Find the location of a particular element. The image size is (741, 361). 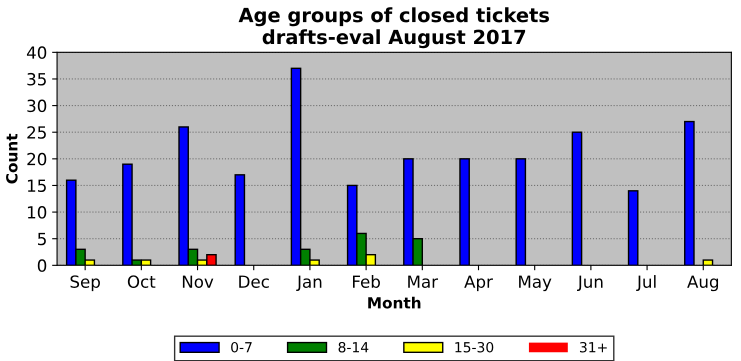

y-tick-label: 0 is located at coordinates (42, 265).